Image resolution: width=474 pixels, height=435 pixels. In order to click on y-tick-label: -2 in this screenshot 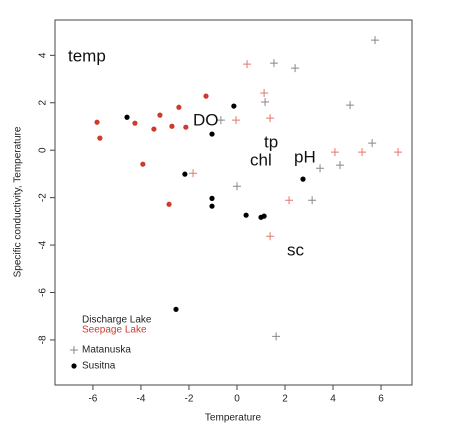, I will do `click(43, 197)`.